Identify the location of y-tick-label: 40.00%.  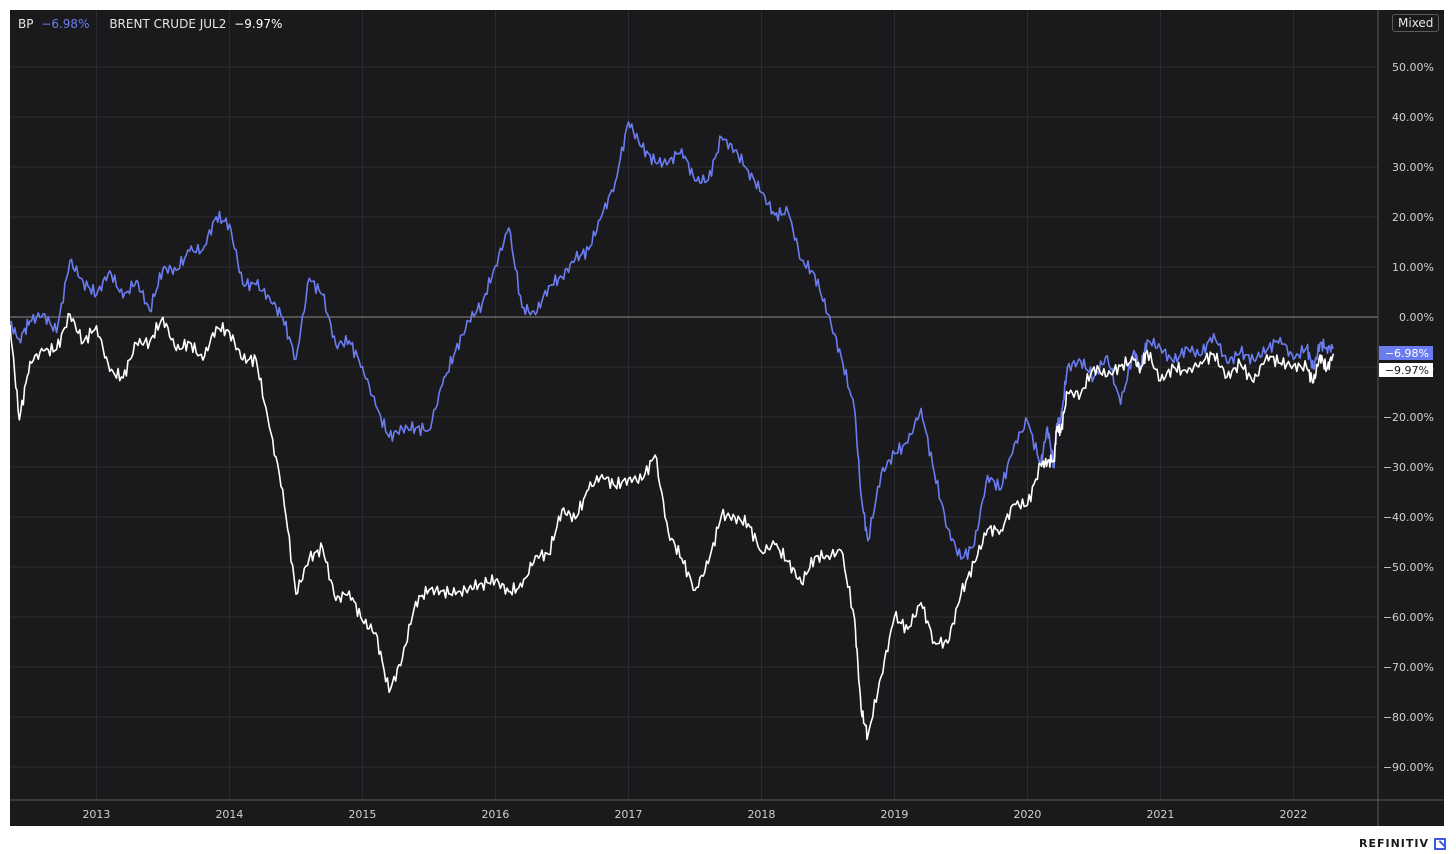
(1413, 117).